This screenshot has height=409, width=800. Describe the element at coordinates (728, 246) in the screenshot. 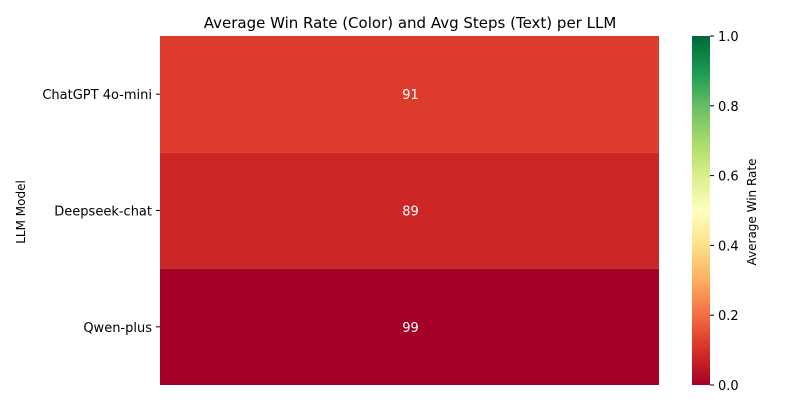

I see `colorbar-tick-label: 0.4` at that location.